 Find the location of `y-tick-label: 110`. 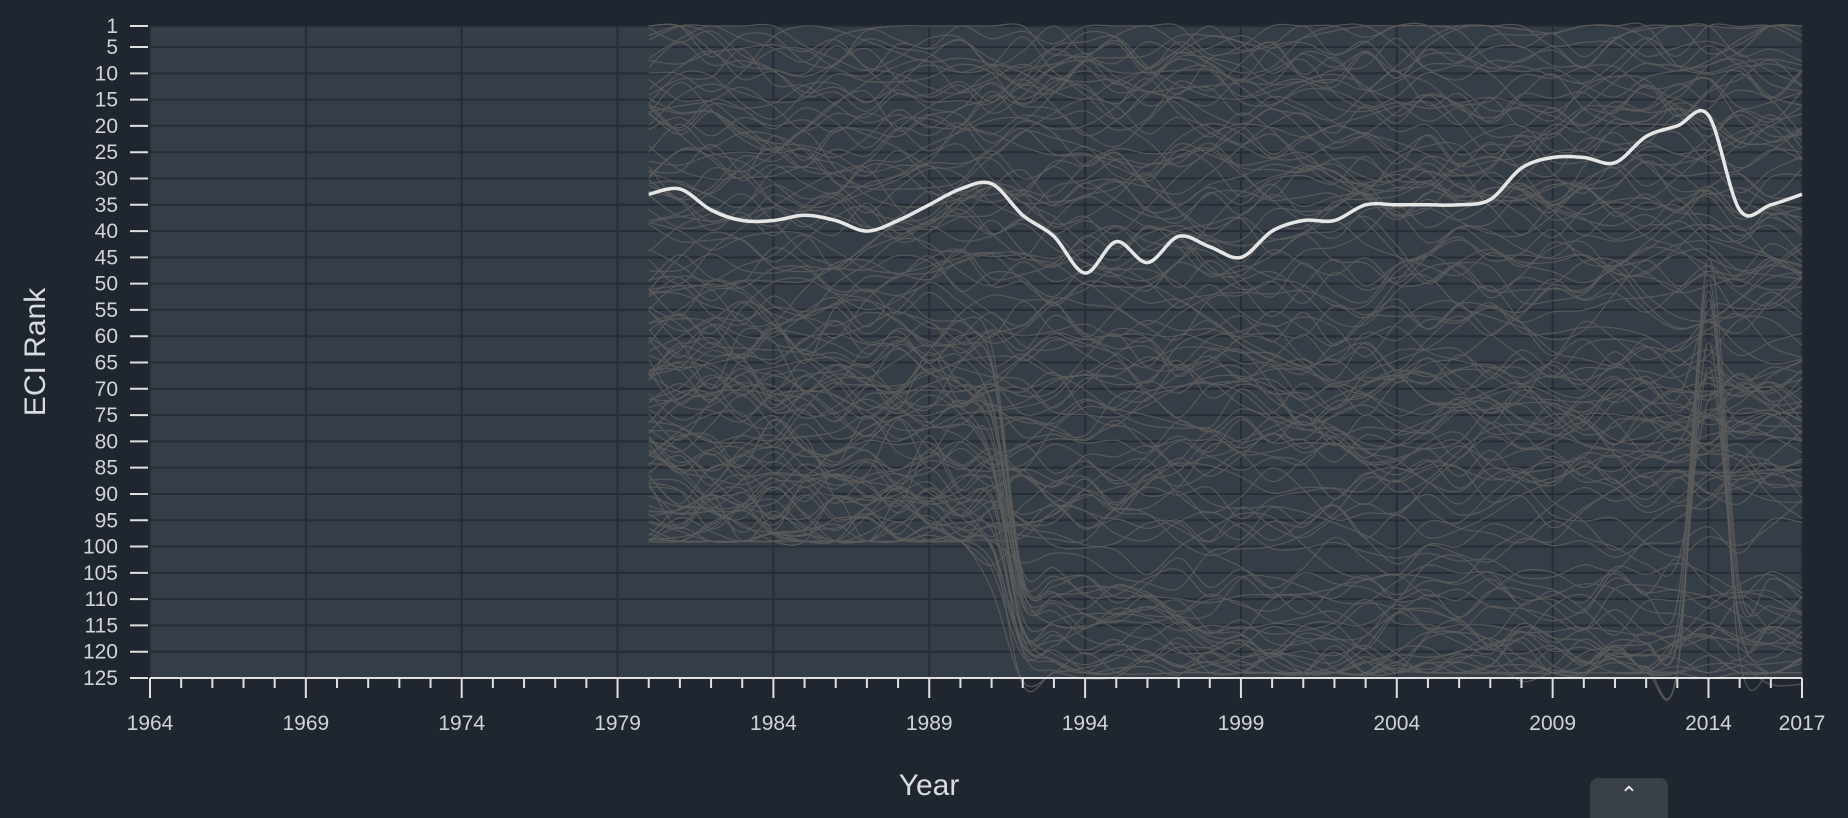

y-tick-label: 110 is located at coordinates (101, 599).